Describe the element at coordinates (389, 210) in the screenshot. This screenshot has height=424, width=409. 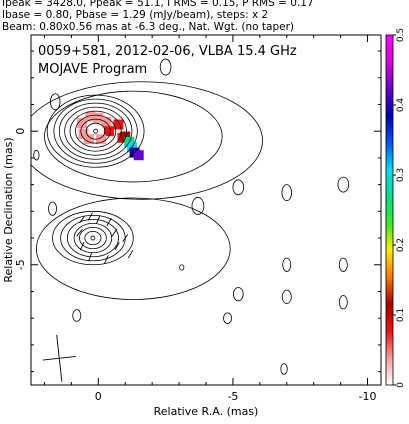
I see `colorbar-gradient` at that location.